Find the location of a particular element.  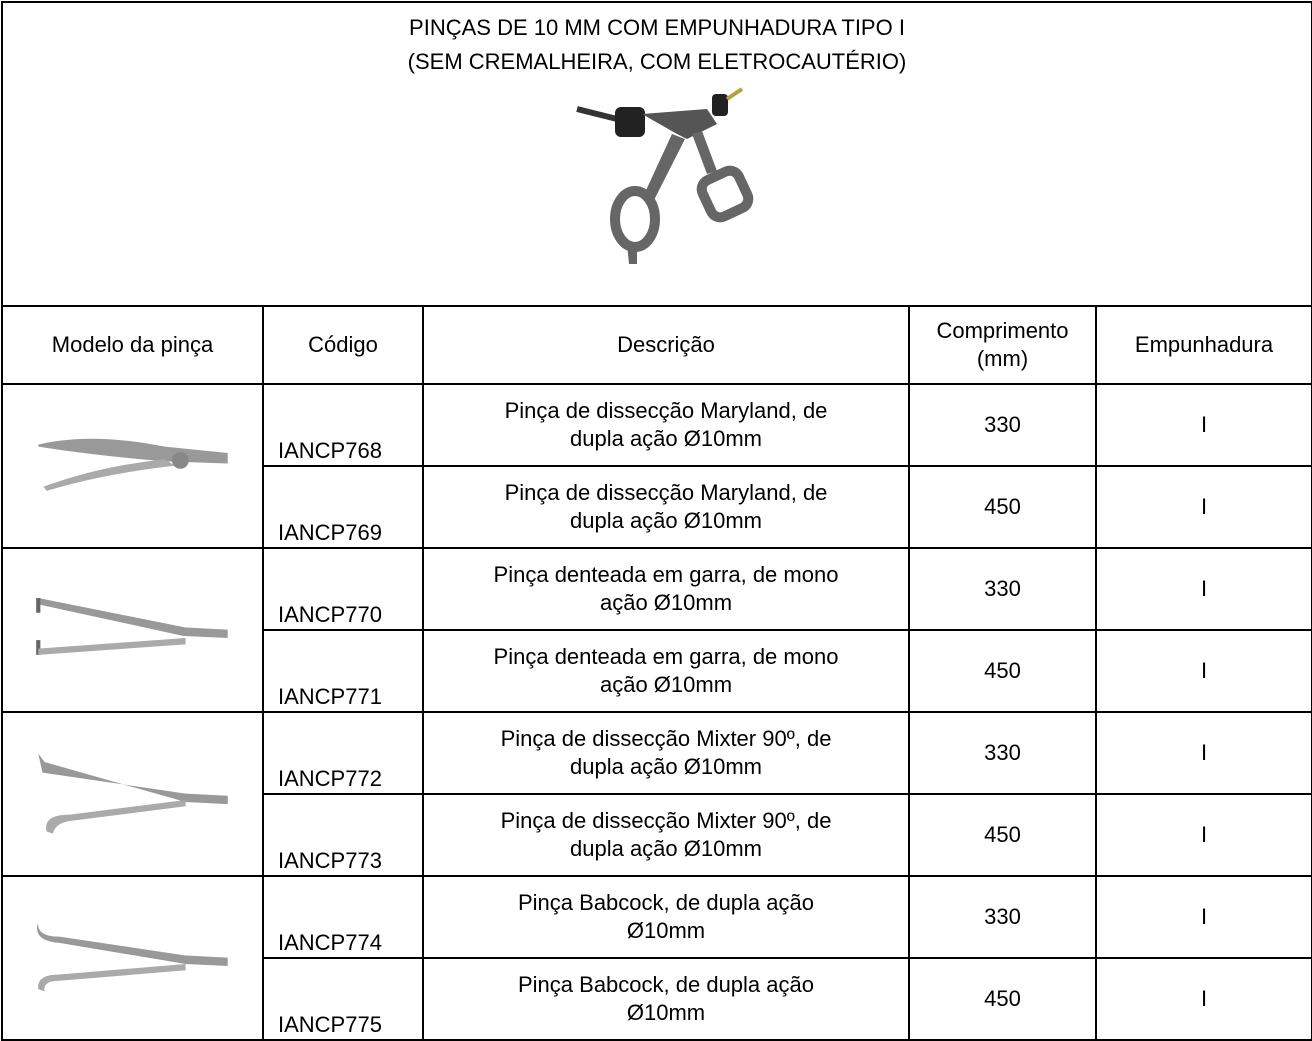

column-header: Comprimento (mm) is located at coordinates (1002, 345).